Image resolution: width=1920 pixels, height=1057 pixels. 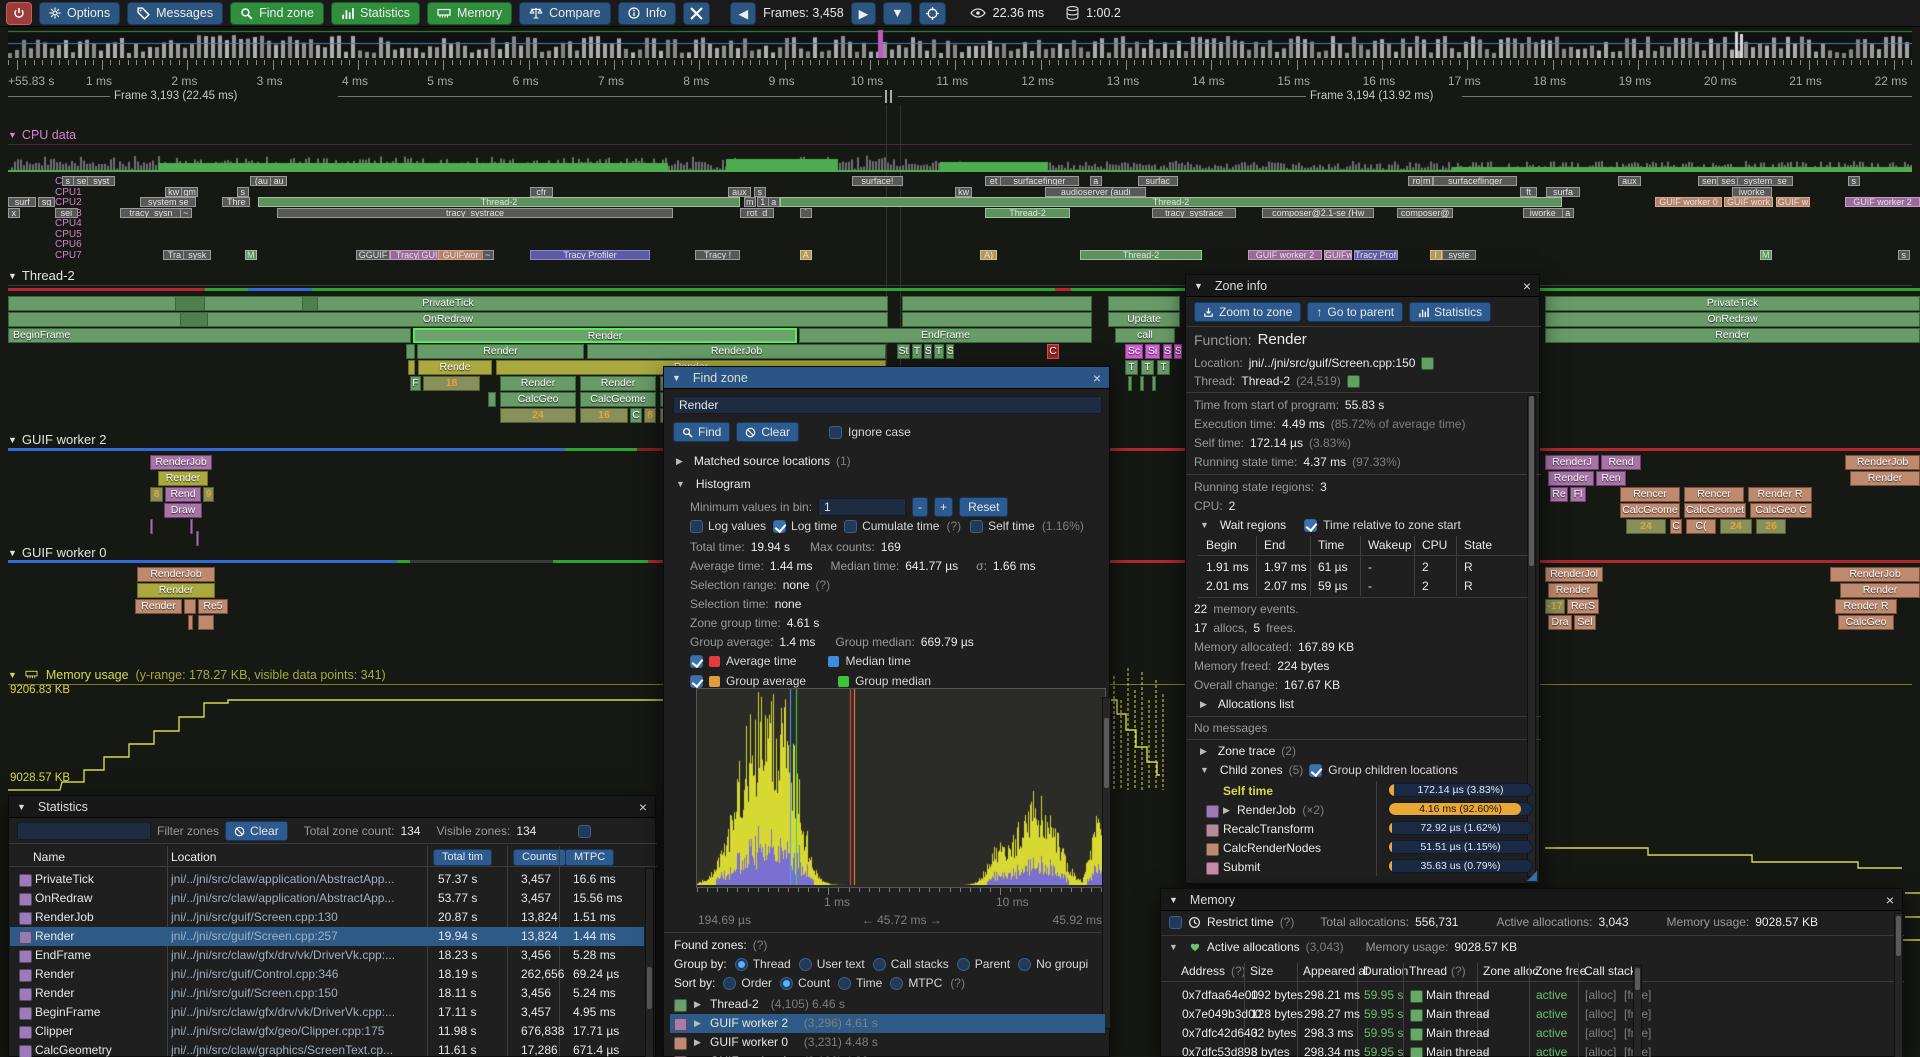 What do you see at coordinates (1145, 335) in the screenshot?
I see `timeline-zone: call` at bounding box center [1145, 335].